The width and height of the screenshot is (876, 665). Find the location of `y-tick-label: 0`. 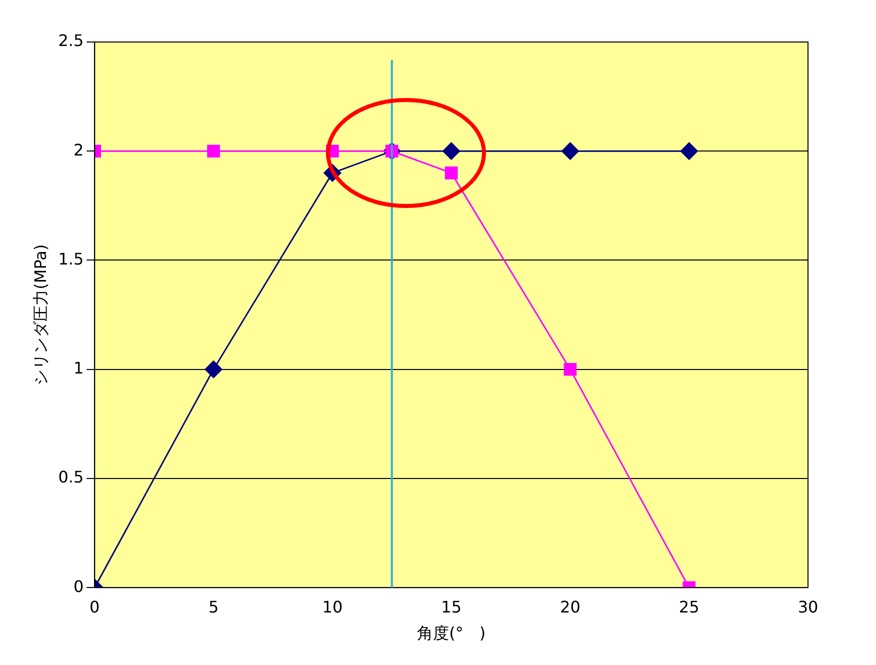

y-tick-label: 0 is located at coordinates (78, 586).